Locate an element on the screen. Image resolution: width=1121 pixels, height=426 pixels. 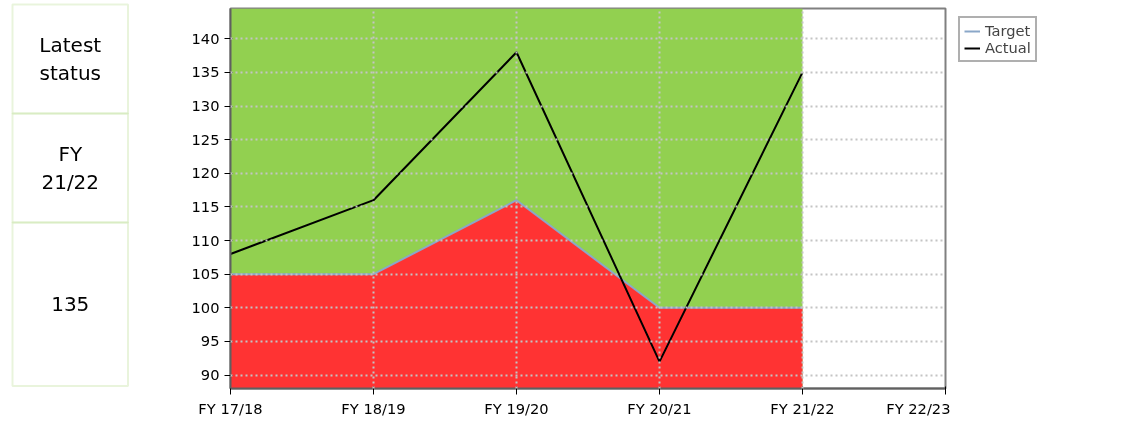
y-tick-label: 140 is located at coordinates (205, 38).